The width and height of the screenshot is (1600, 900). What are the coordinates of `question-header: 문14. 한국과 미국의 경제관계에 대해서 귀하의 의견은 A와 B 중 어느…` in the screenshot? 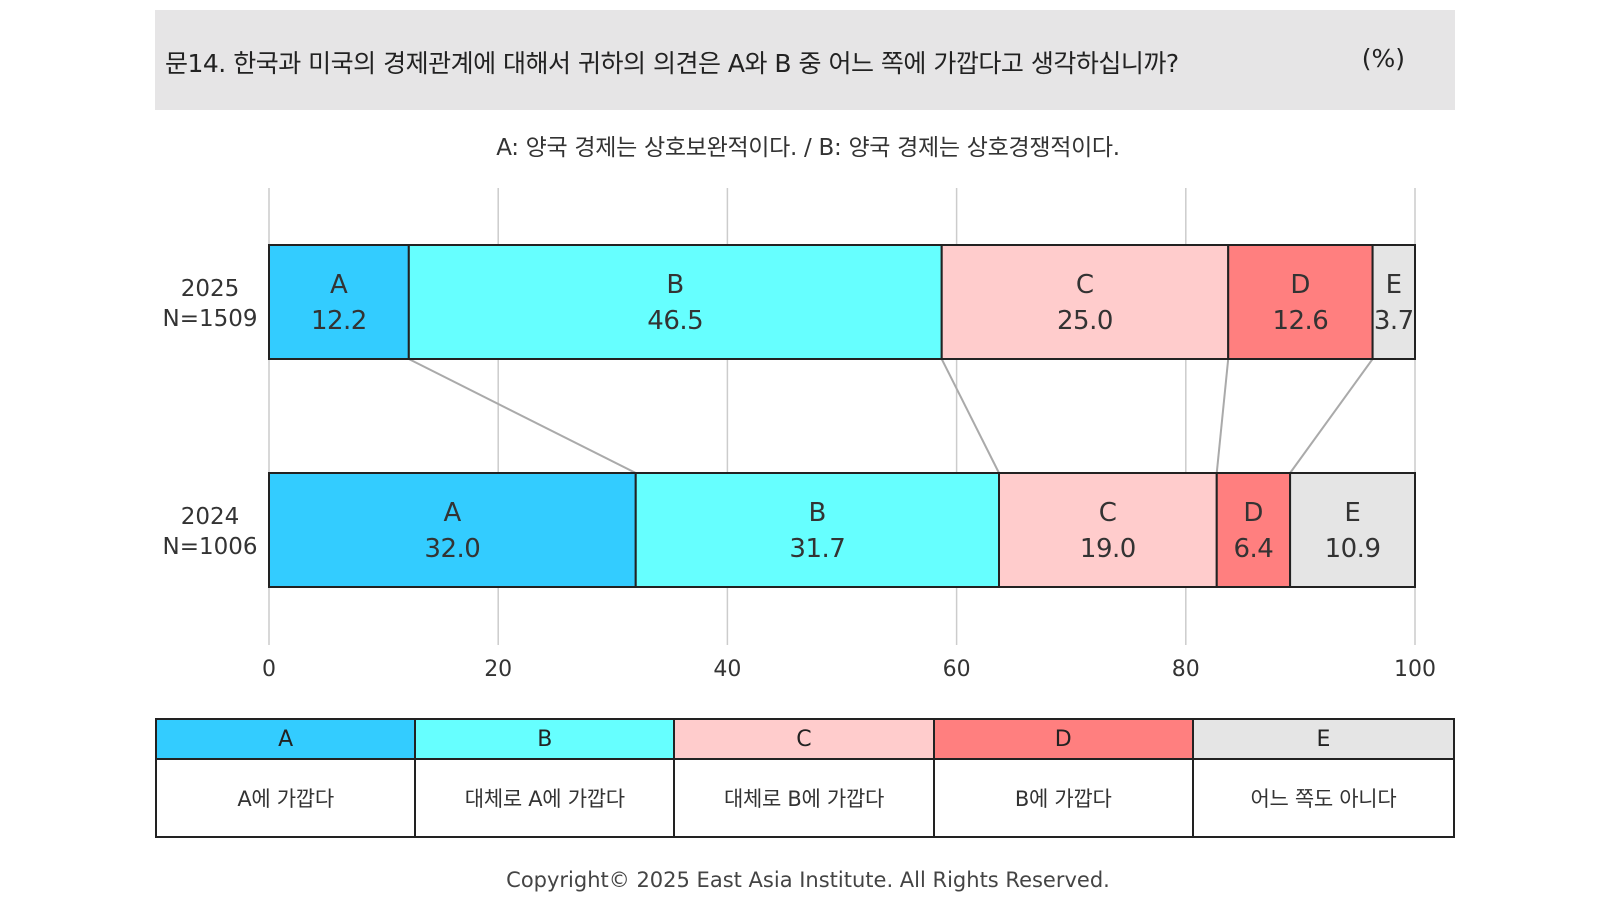 It's located at (805, 60).